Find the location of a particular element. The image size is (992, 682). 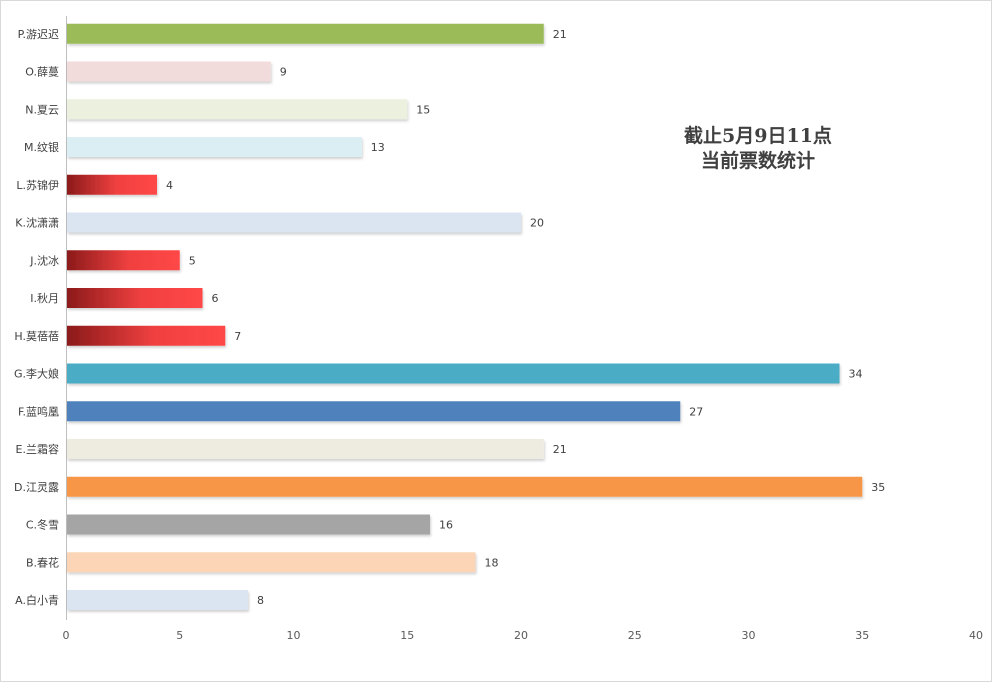

x-tick-label: 40 is located at coordinates (976, 635).